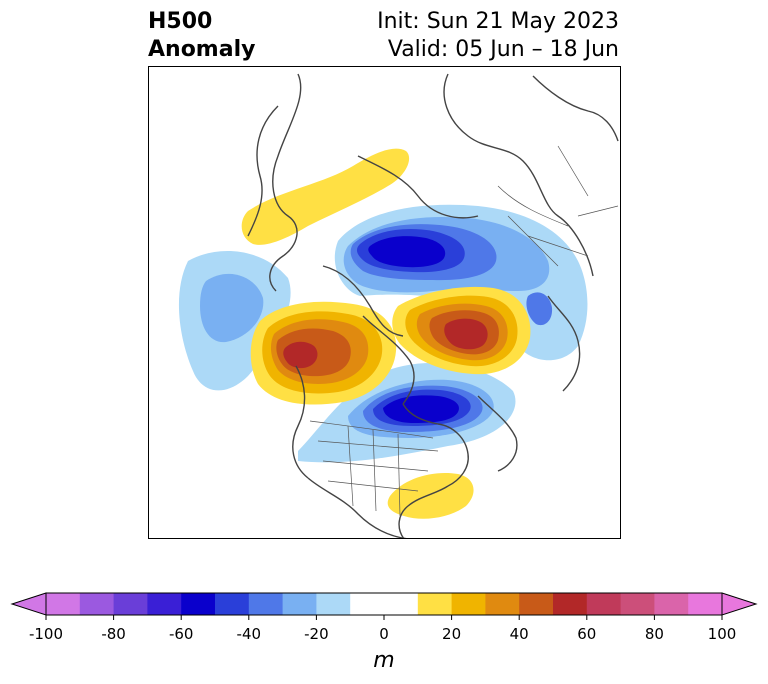 This screenshot has width=768, height=684. I want to click on title-variable: H500, so click(180, 21).